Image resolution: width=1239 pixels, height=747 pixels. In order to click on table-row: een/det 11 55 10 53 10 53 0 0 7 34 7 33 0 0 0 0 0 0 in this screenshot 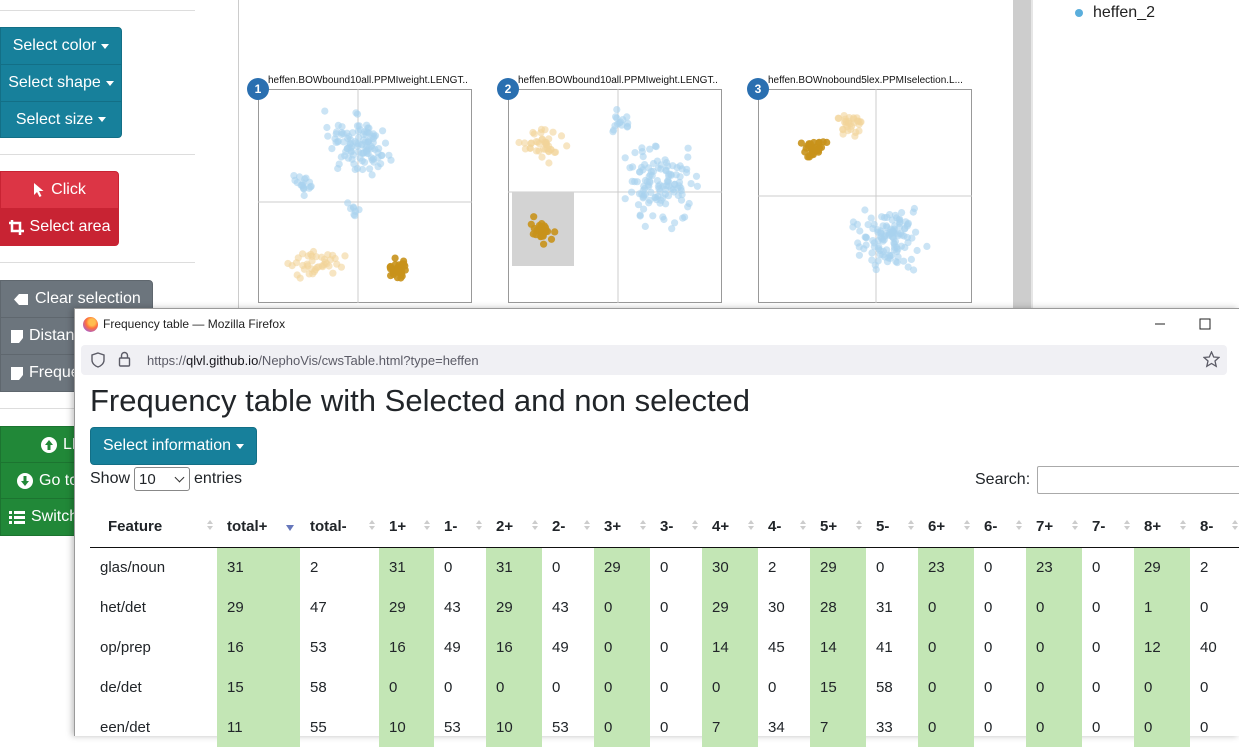, I will do `click(664, 727)`.